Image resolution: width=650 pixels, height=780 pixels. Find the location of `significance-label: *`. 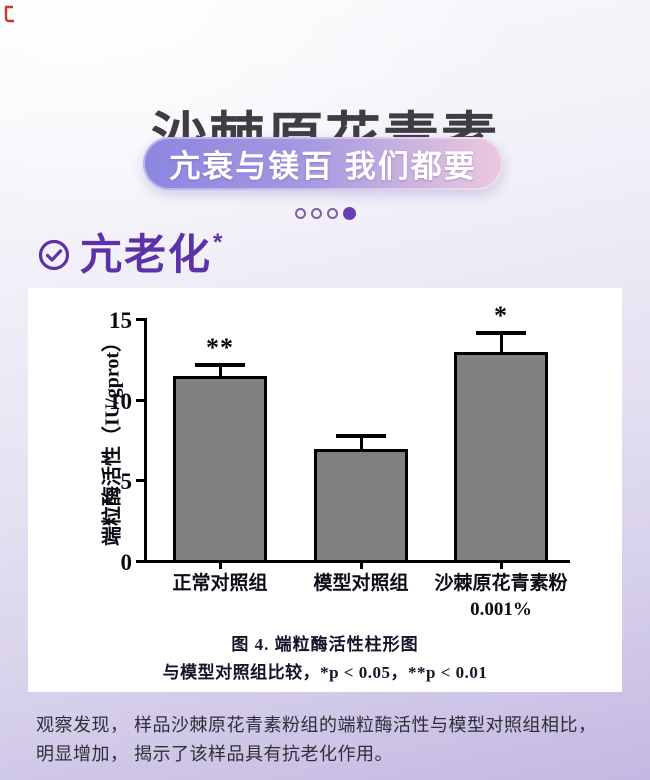

significance-label: * is located at coordinates (501, 315).